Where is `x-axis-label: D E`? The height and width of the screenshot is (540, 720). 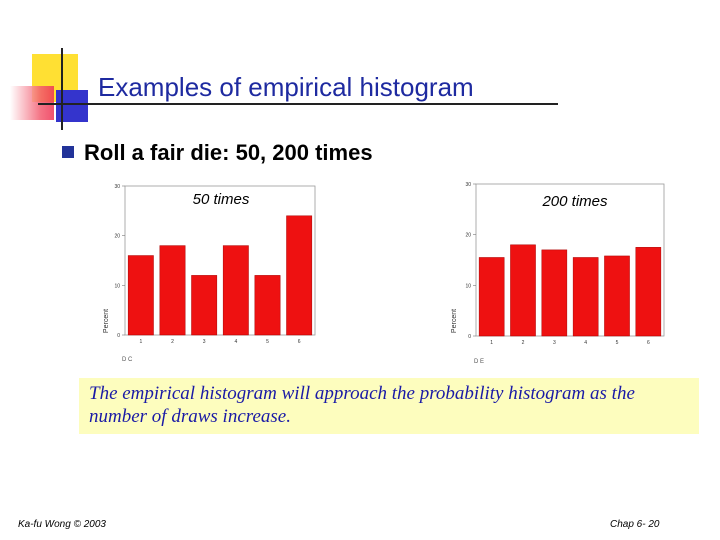 x-axis-label: D E is located at coordinates (479, 362).